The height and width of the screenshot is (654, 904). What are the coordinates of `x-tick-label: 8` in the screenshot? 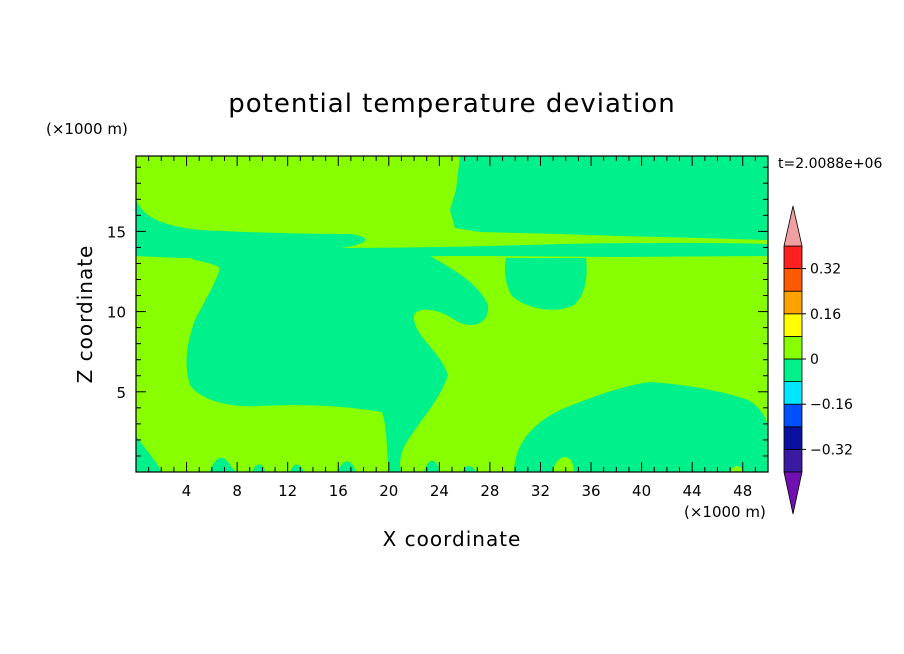 It's located at (237, 491).